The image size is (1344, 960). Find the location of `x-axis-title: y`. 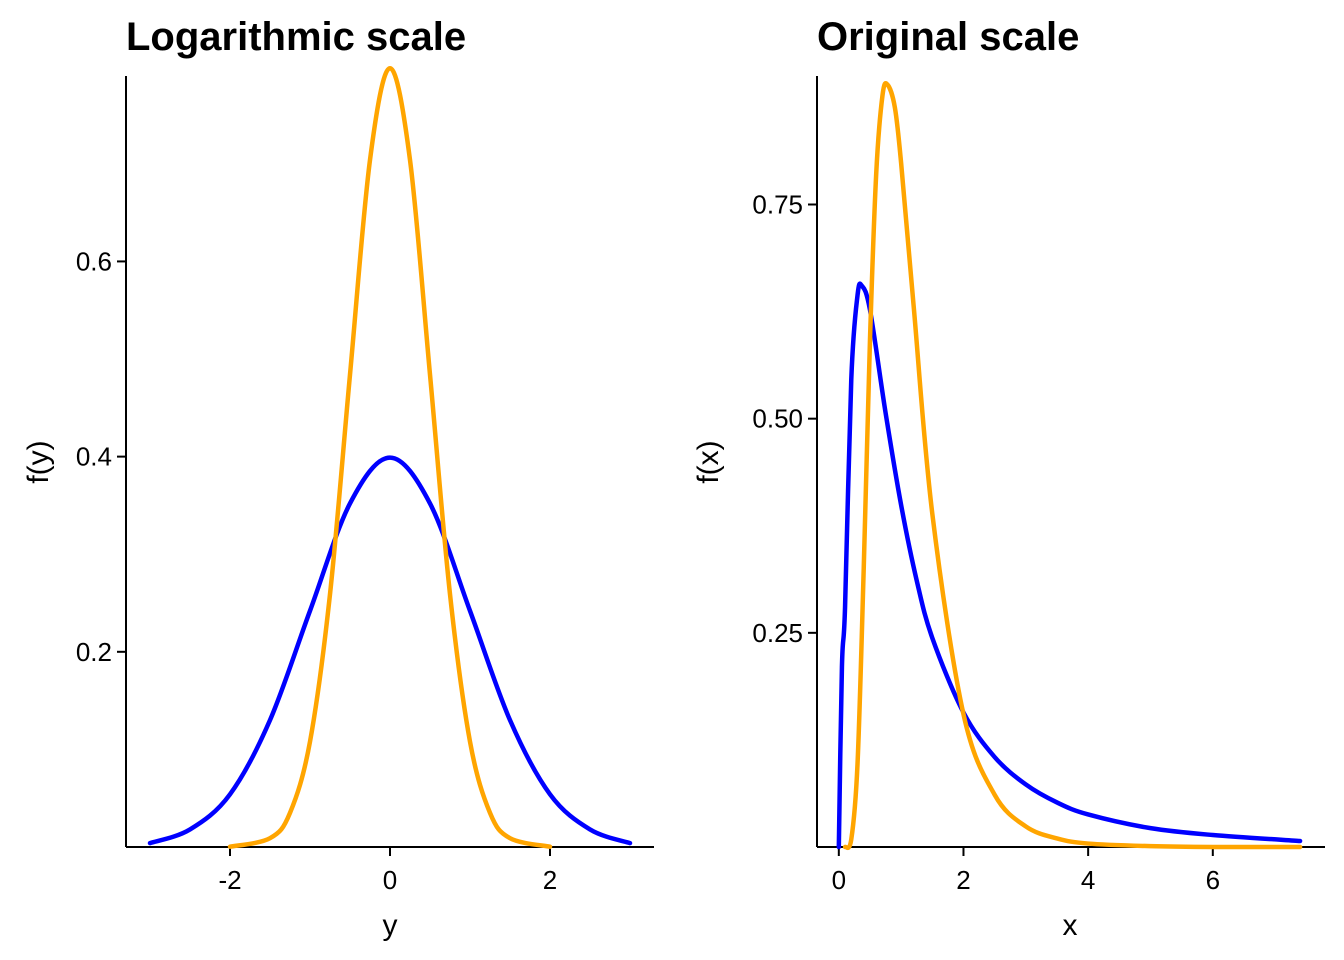

x-axis-title: y is located at coordinates (390, 925).